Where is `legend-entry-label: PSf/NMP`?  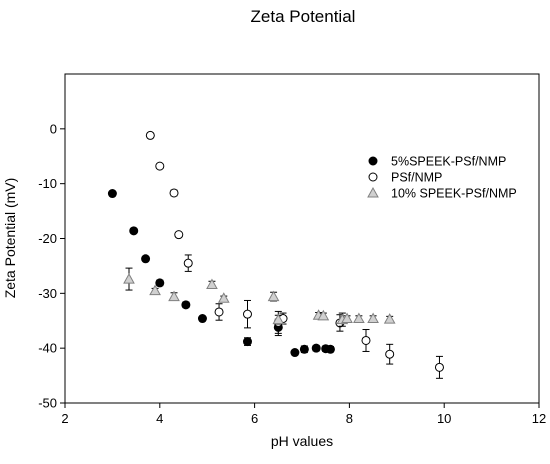 legend-entry-label: PSf/NMP is located at coordinates (416, 178).